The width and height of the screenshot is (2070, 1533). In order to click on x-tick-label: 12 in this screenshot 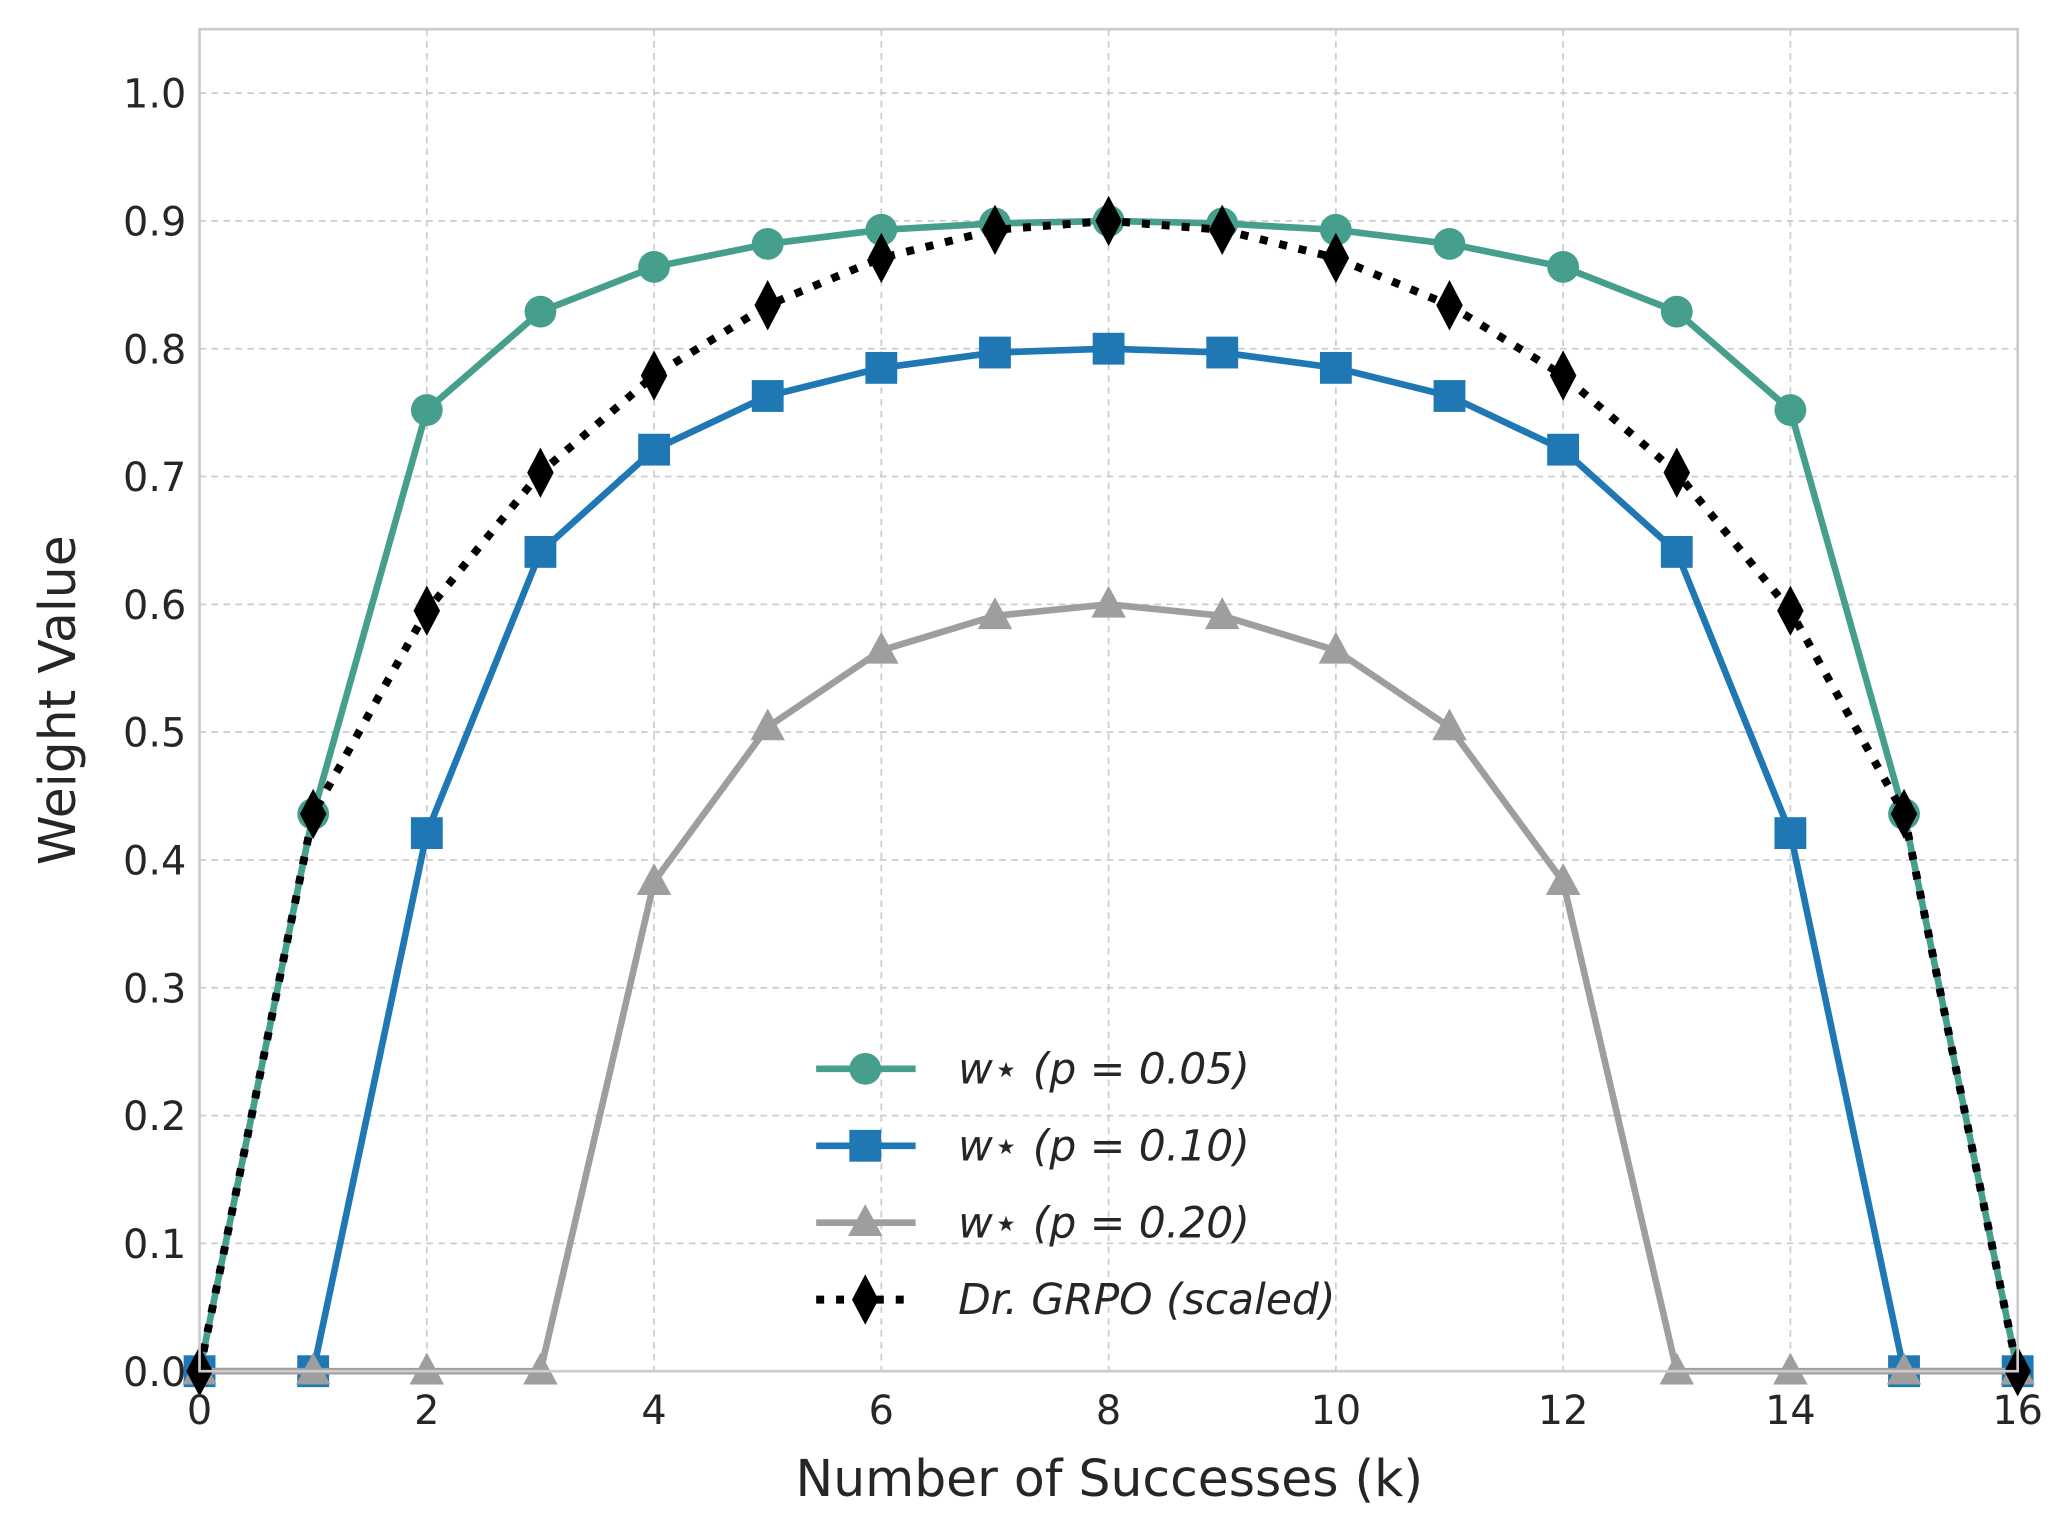, I will do `click(1563, 1411)`.